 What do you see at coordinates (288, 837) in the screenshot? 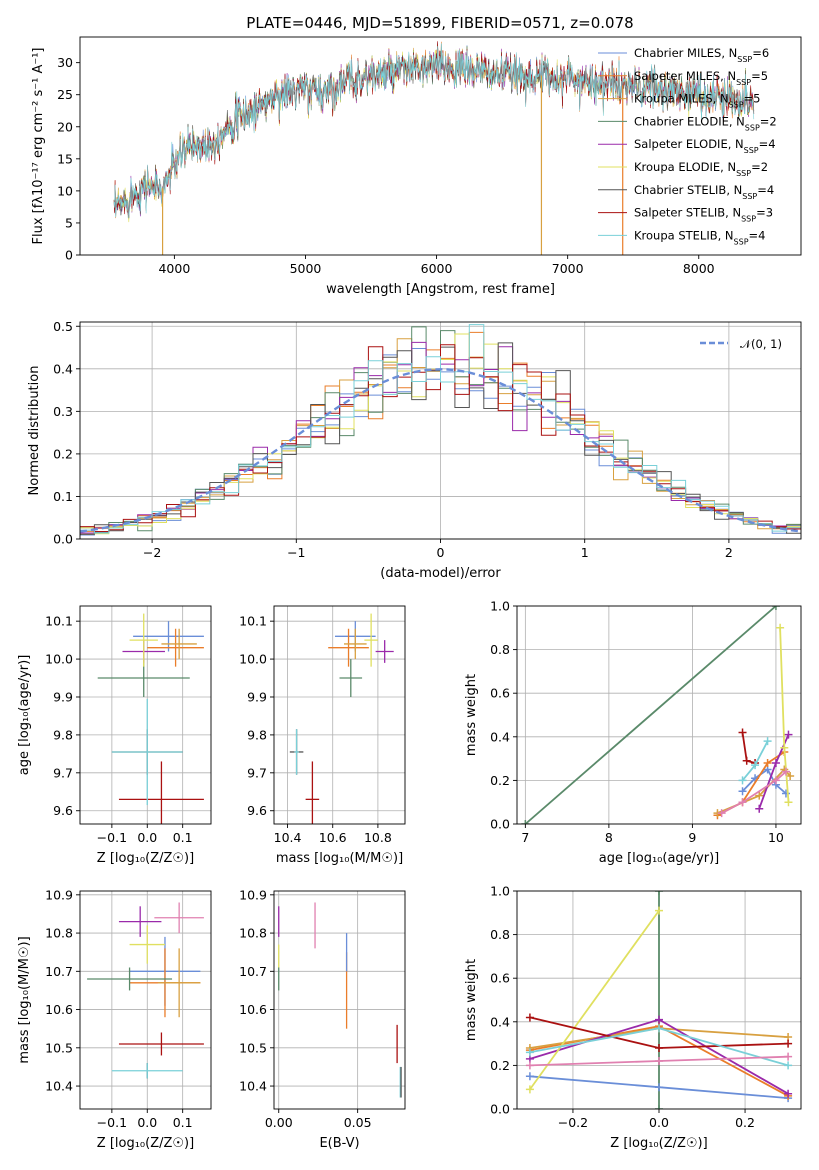
I see `x-tick-label: 10.4` at bounding box center [288, 837].